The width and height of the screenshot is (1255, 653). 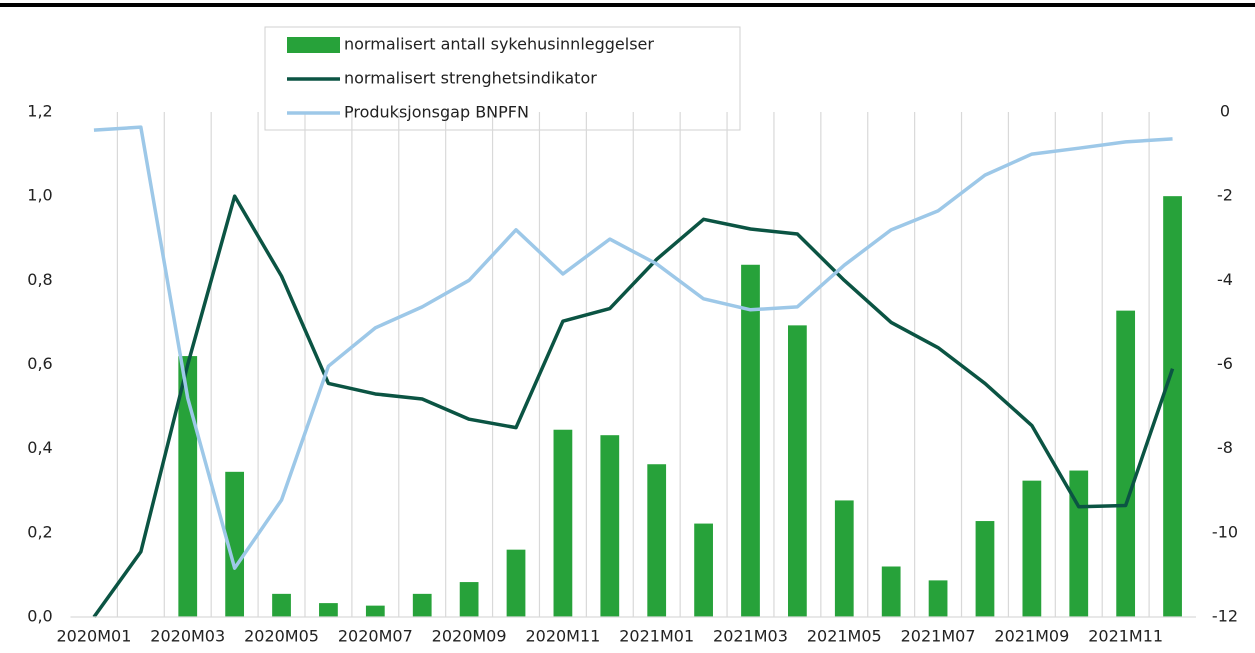 What do you see at coordinates (499, 44) in the screenshot?
I see `legend-label: normalisert antall sykehusinnleggelser` at bounding box center [499, 44].